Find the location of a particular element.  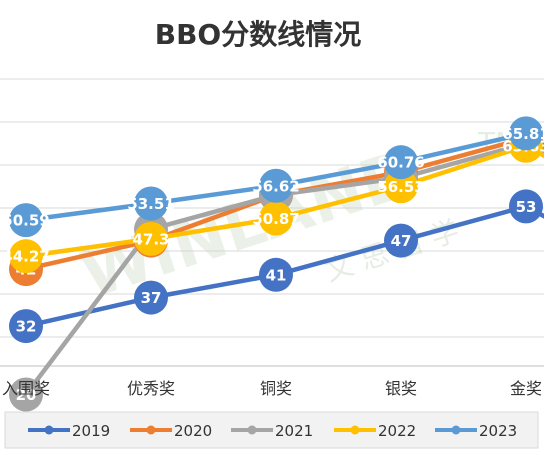

data-label: 41 is located at coordinates (276, 275).